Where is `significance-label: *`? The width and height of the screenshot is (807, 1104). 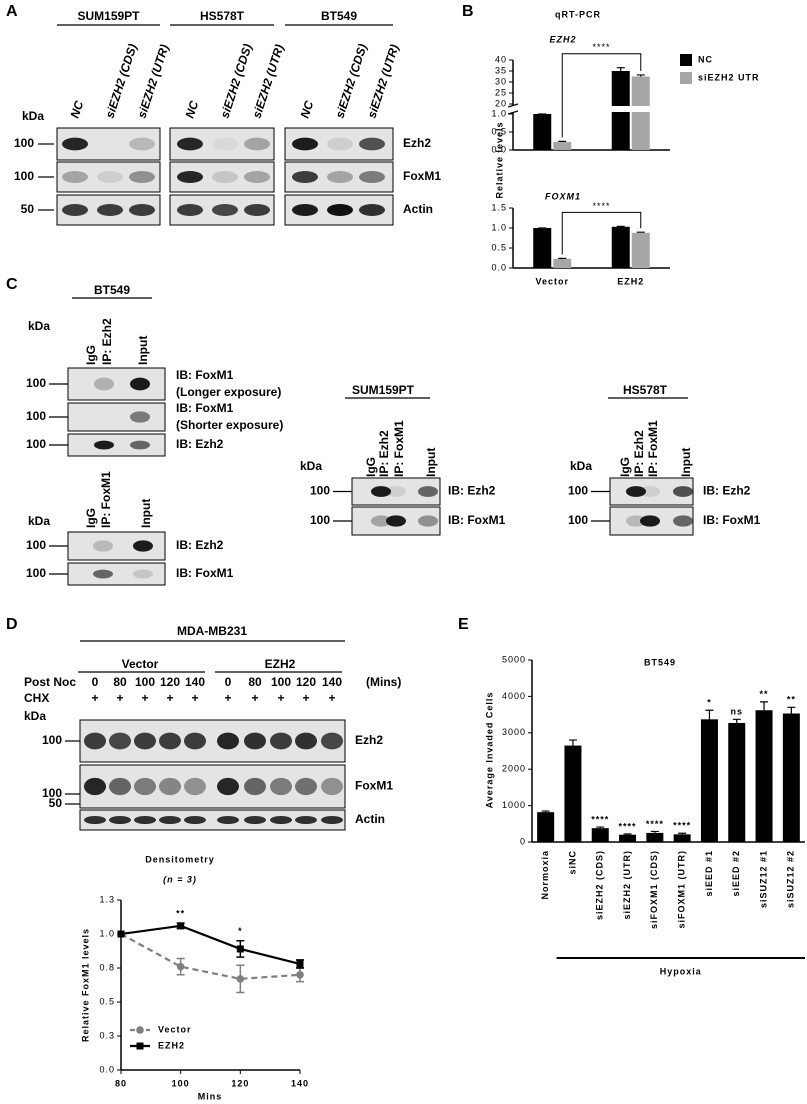 significance-label: * is located at coordinates (709, 703).